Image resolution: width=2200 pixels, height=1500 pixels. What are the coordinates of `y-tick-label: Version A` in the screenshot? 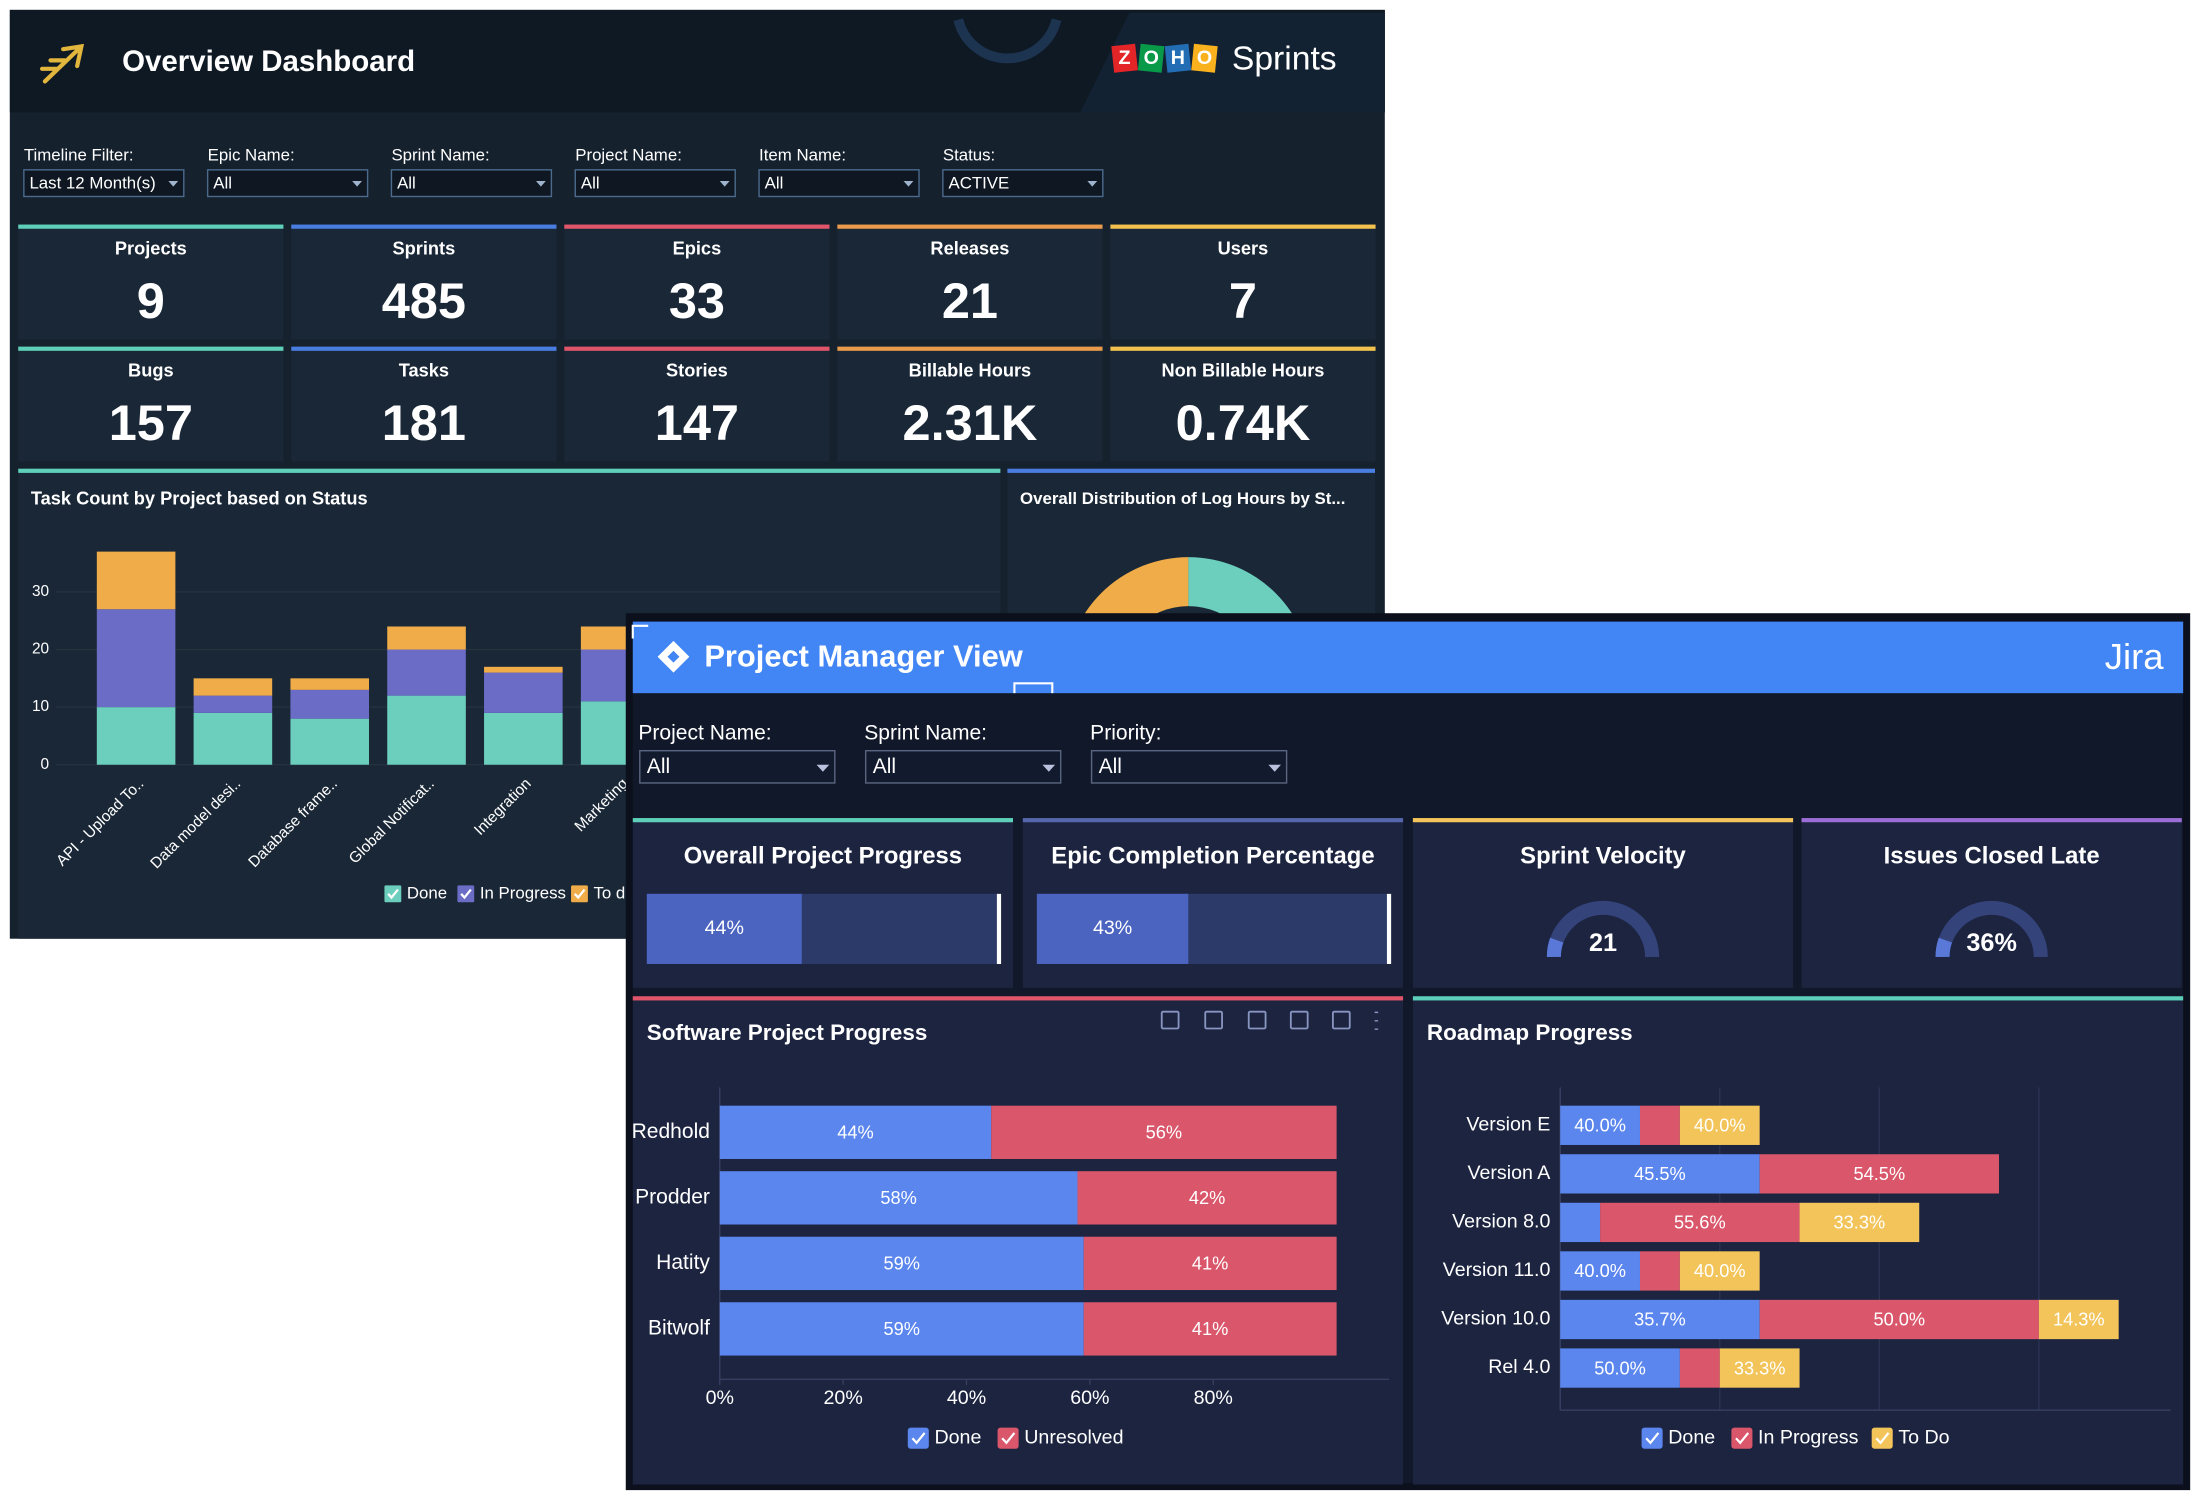 It's located at (1509, 1173).